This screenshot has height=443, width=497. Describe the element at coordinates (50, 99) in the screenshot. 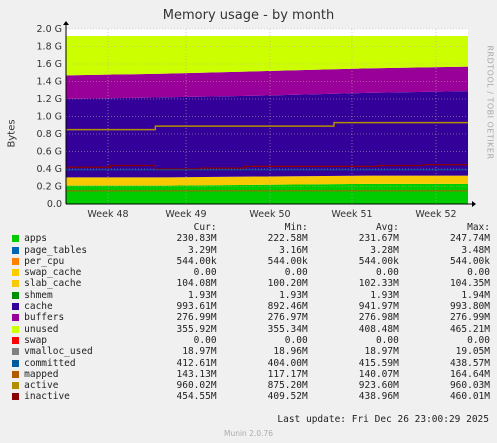

I see `y-tick-label: 1.2 G` at that location.